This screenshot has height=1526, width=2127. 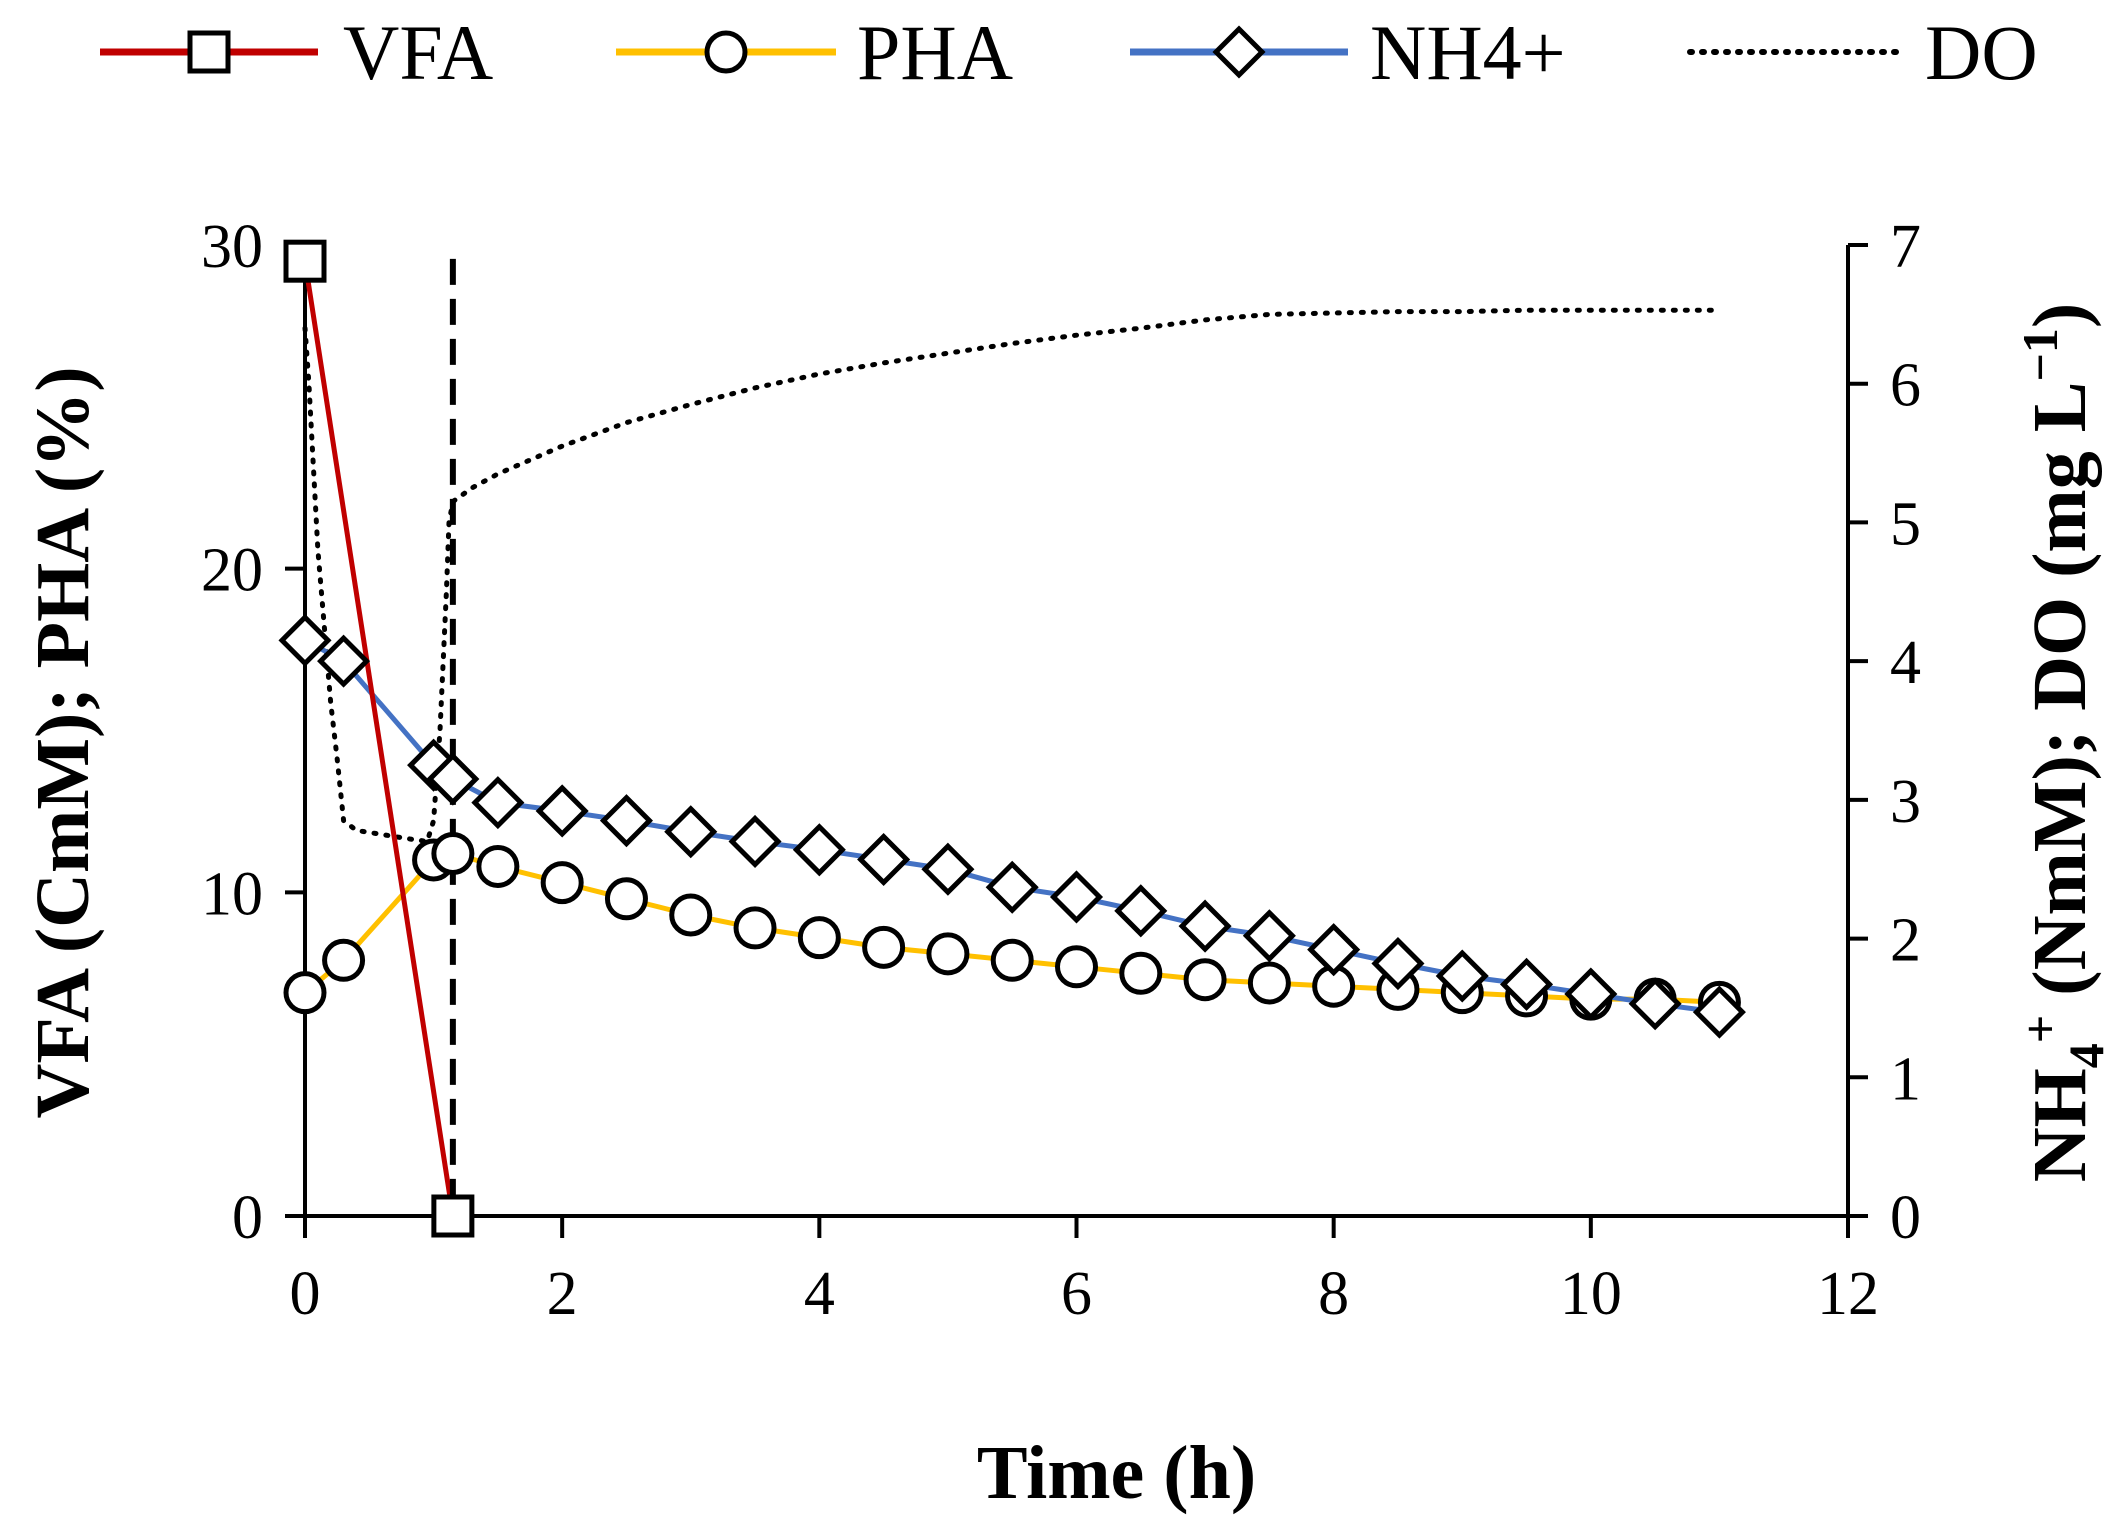 What do you see at coordinates (1981, 52) in the screenshot?
I see `legend-label-do: DO` at bounding box center [1981, 52].